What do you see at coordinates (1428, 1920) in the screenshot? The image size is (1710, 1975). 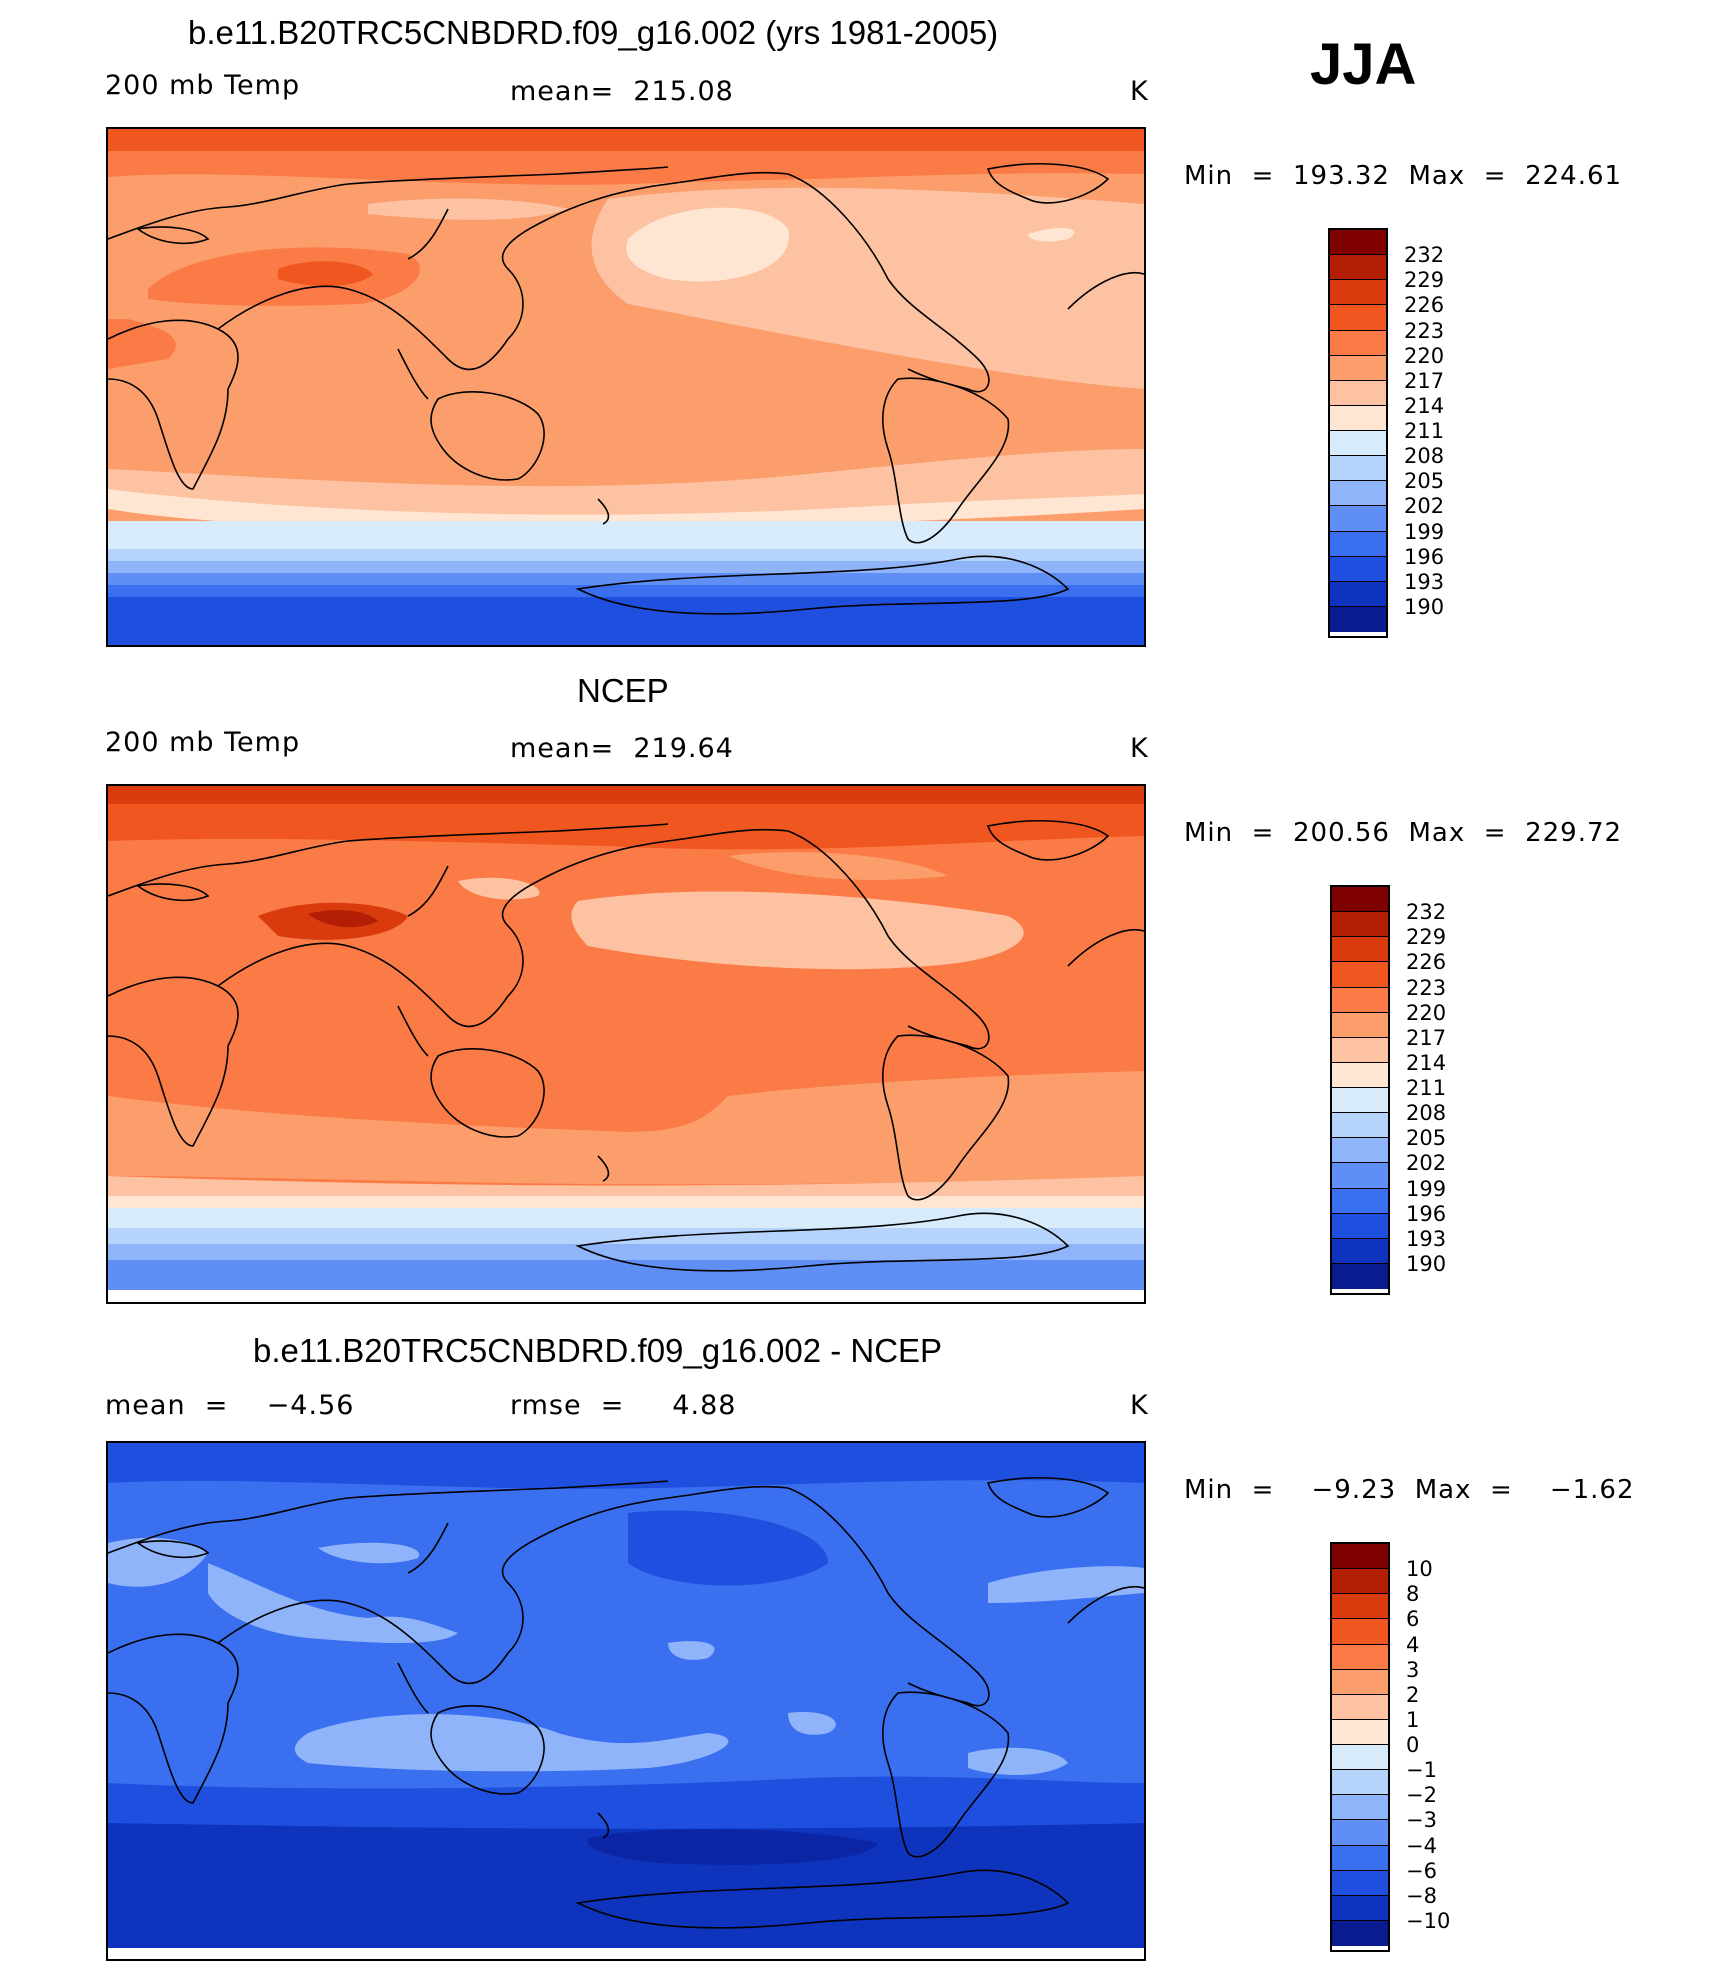 I see `colorbar-label: −10` at bounding box center [1428, 1920].